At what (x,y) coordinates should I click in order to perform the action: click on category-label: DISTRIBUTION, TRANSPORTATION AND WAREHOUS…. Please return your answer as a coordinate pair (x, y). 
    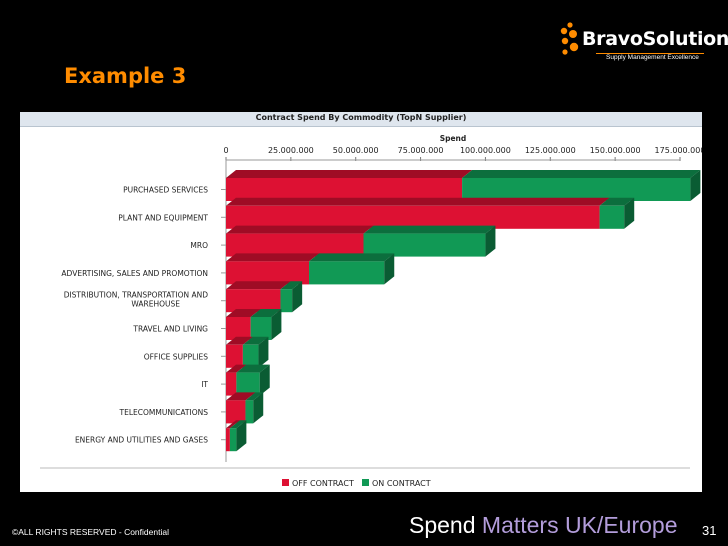
    Looking at the image, I should click on (136, 300).